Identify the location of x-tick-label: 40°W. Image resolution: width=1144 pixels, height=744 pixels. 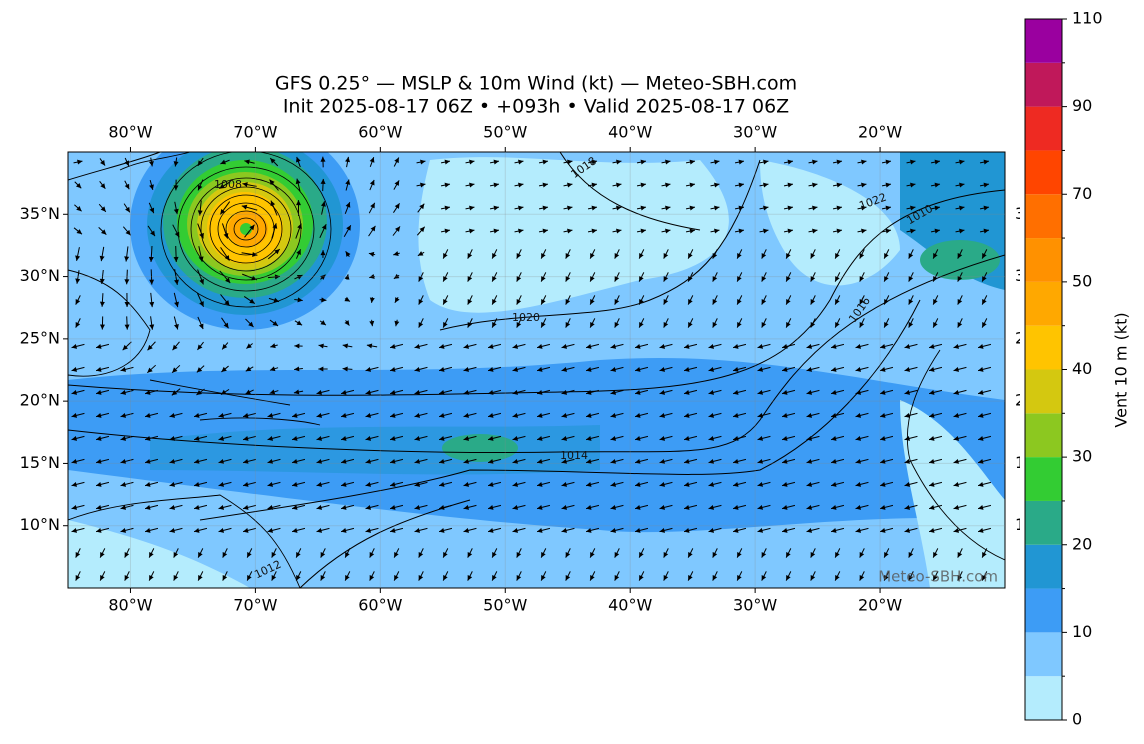
(630, 132).